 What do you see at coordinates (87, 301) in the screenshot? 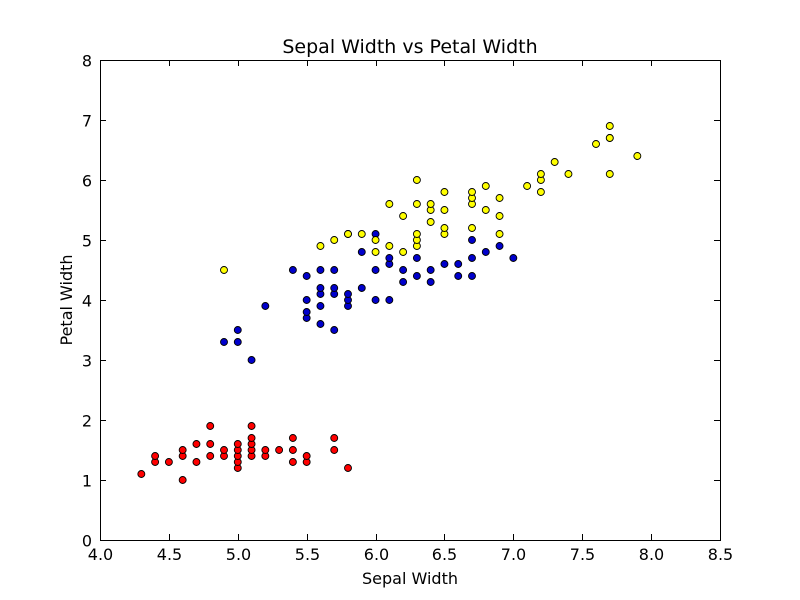
I see `y-tick-label: 4` at bounding box center [87, 301].